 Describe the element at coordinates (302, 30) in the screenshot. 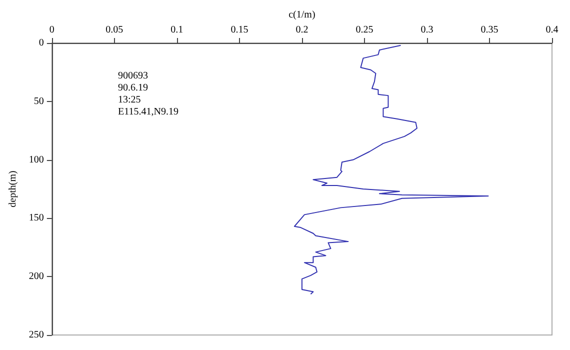

I see `x-tick-label: 0.2` at that location.